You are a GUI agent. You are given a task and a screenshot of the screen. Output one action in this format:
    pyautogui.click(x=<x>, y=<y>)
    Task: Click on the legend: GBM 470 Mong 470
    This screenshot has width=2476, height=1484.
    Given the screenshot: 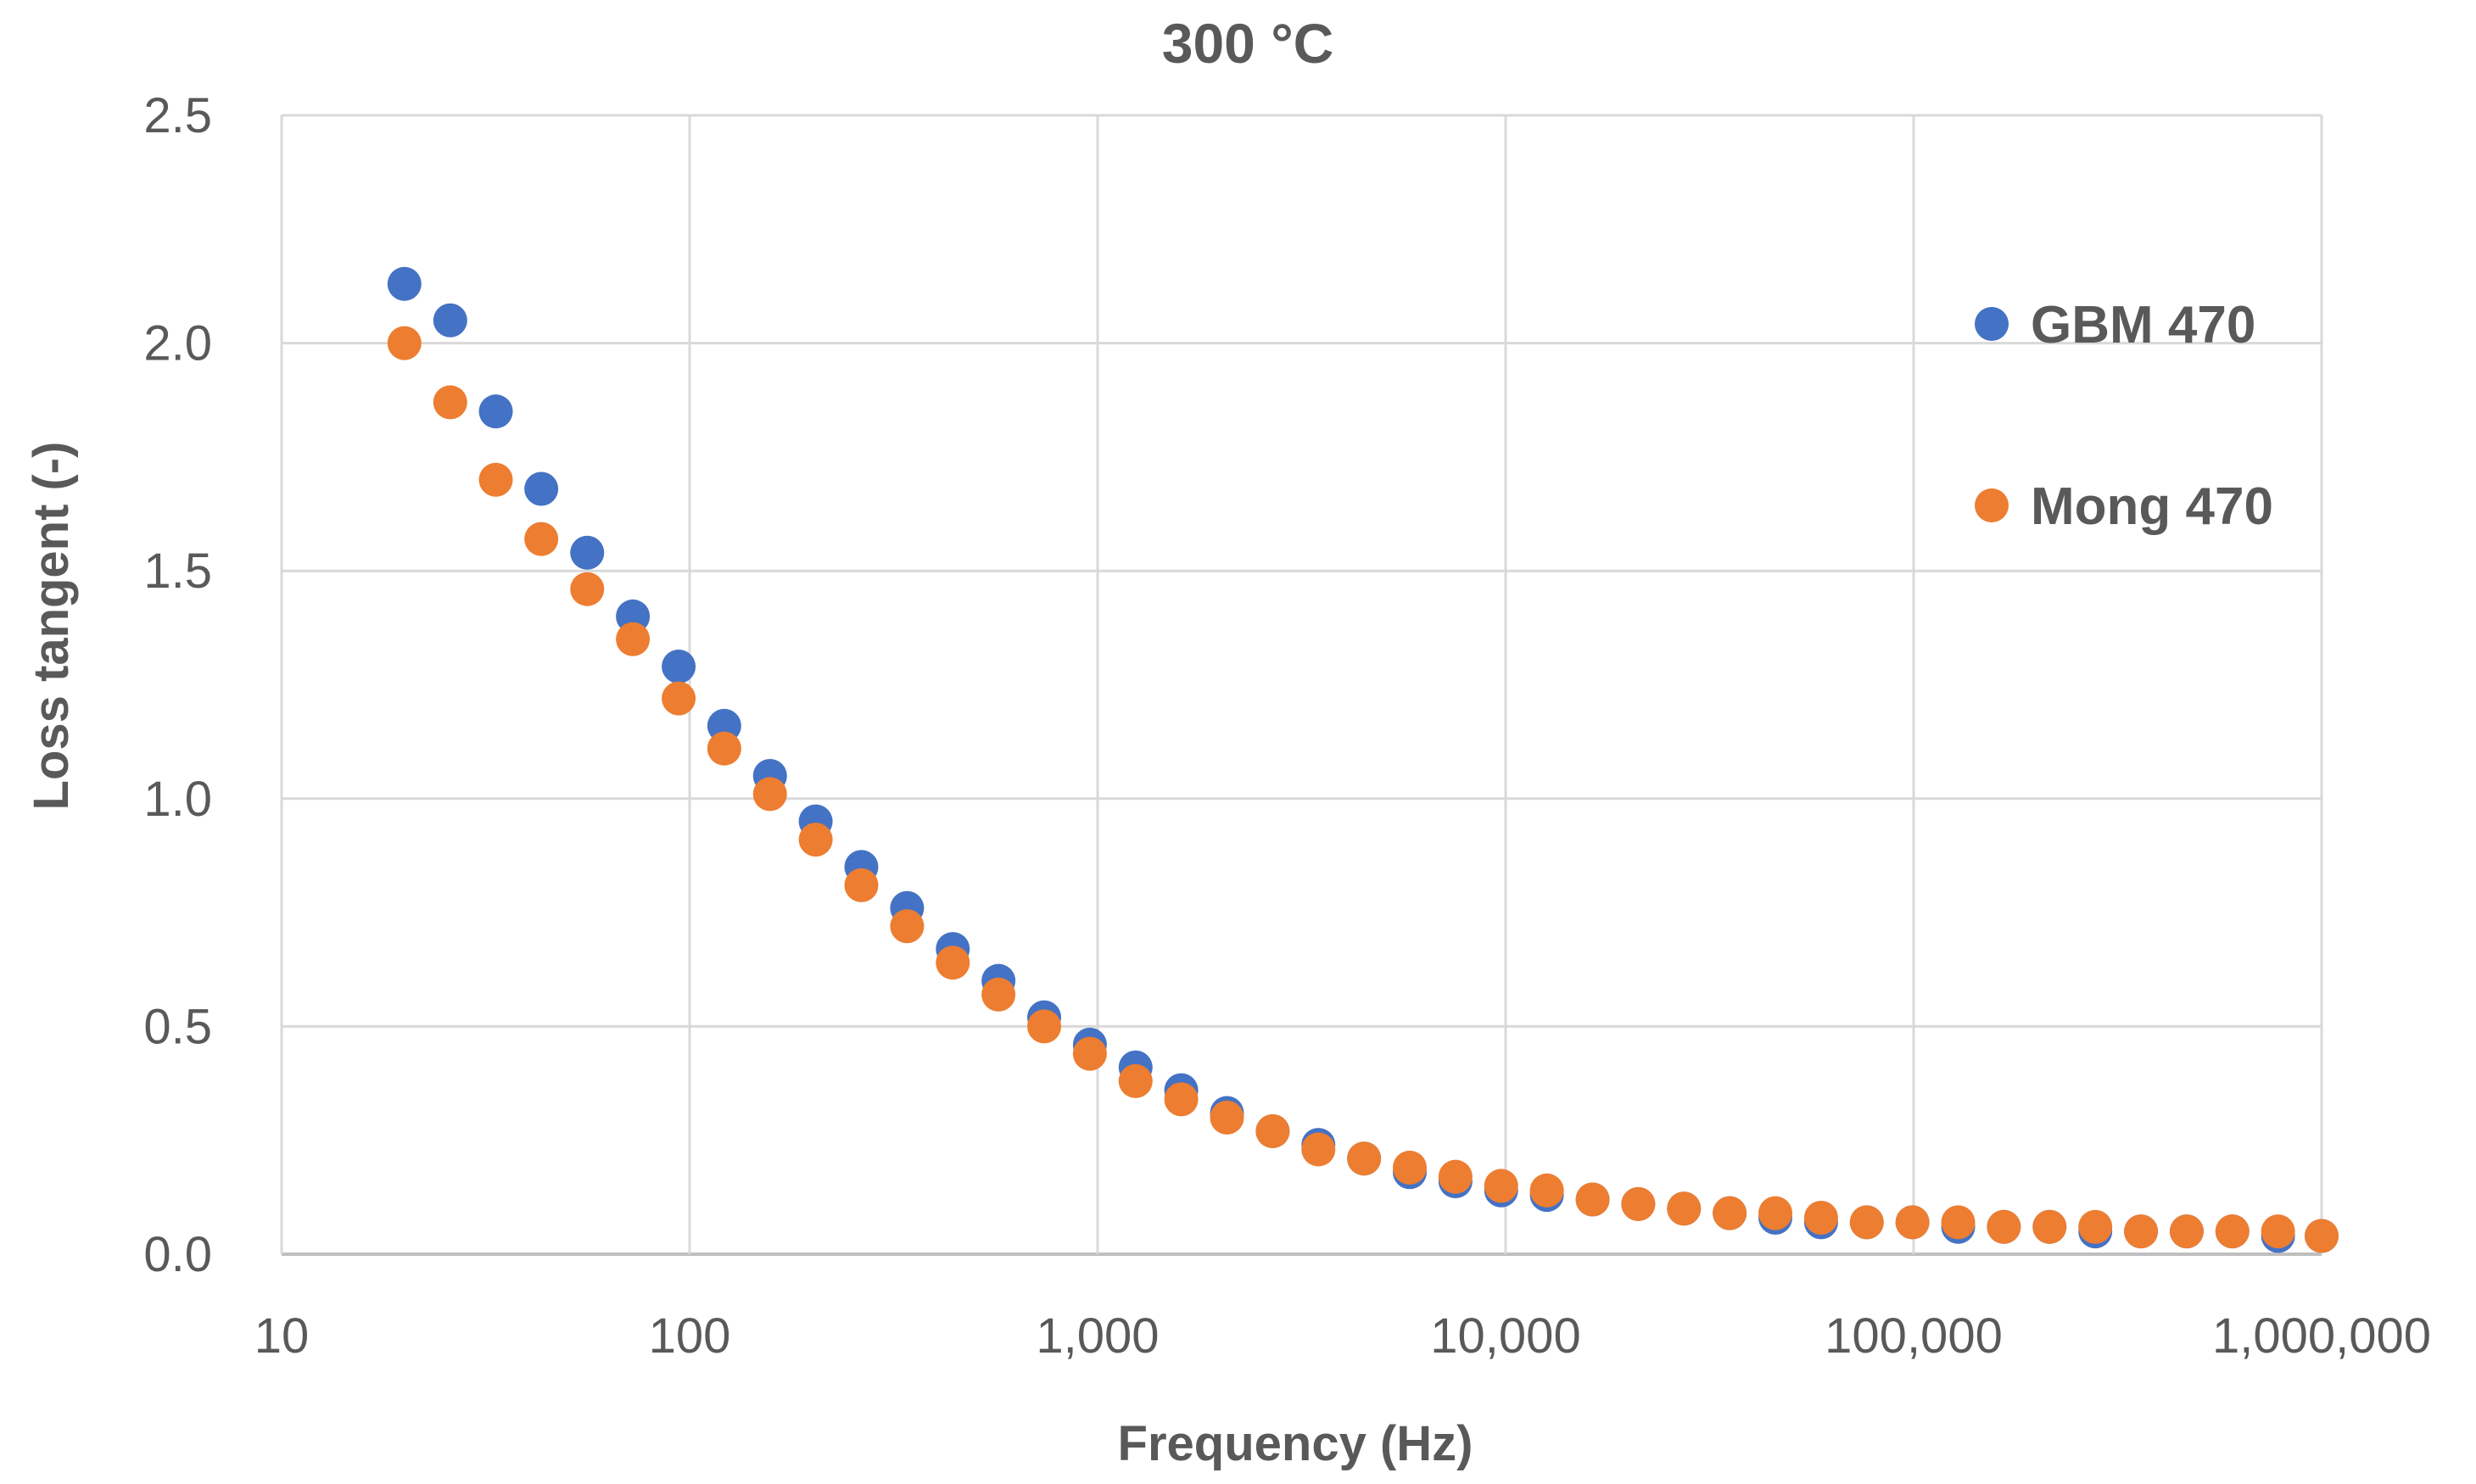 What is the action you would take?
    pyautogui.click(x=2124, y=416)
    